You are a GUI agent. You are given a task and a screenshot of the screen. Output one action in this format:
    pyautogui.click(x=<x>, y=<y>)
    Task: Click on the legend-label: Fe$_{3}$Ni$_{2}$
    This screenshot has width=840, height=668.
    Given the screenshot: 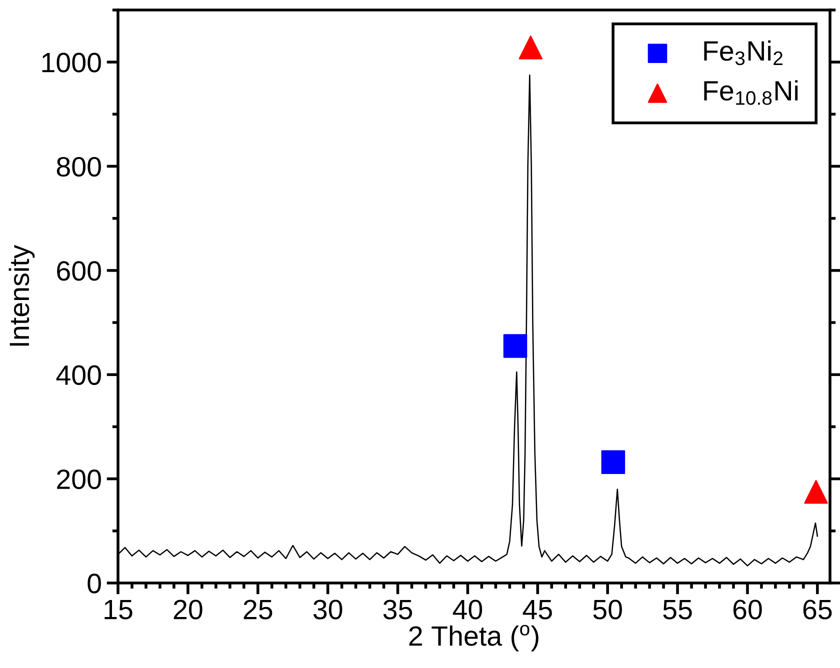 What is the action you would take?
    pyautogui.click(x=743, y=53)
    